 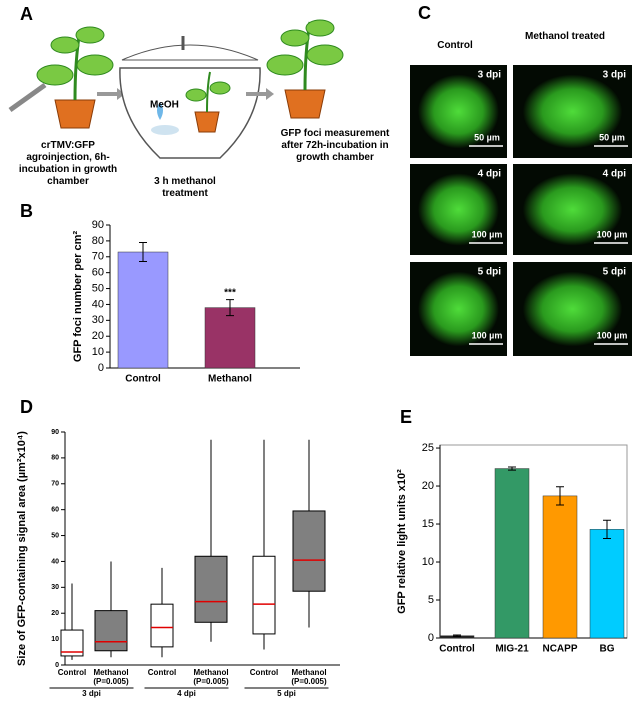 What do you see at coordinates (164, 105) in the screenshot?
I see `reagent-label: MeOH` at bounding box center [164, 105].